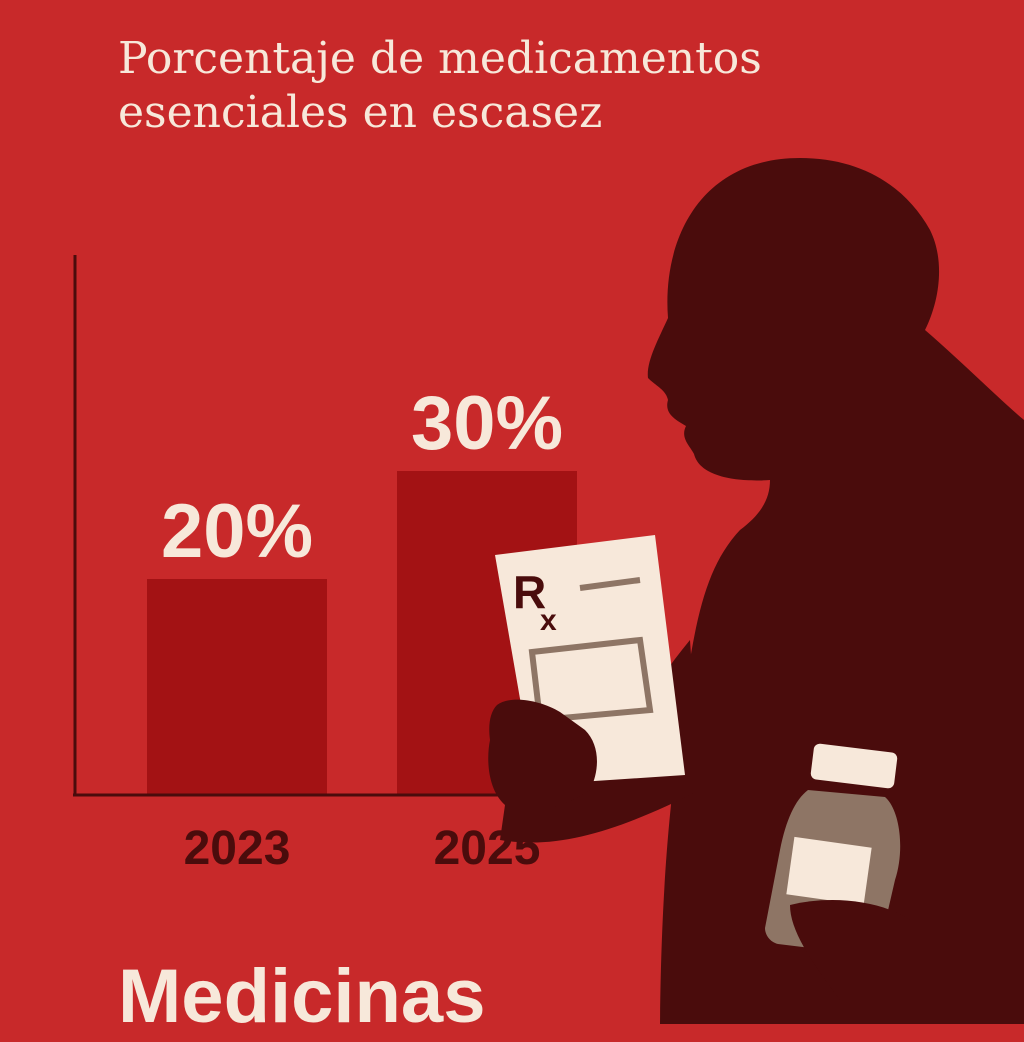 Image resolution: width=1024 pixels, height=1042 pixels. Describe the element at coordinates (237, 848) in the screenshot. I see `category-label-2023: 2023` at that location.